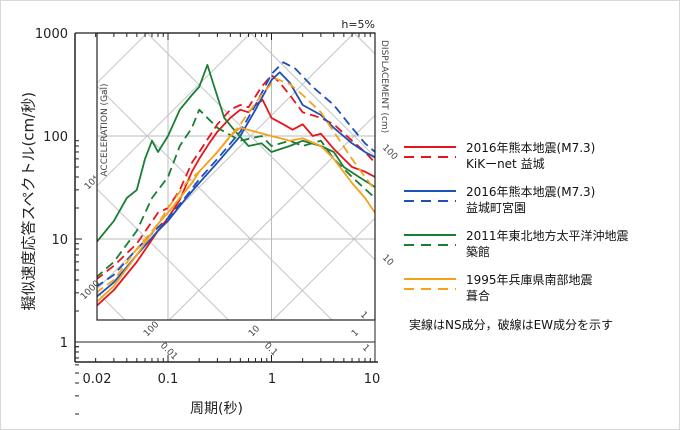  What do you see at coordinates (478, 296) in the screenshot?
I see `legend-label: 葺合` at bounding box center [478, 296].